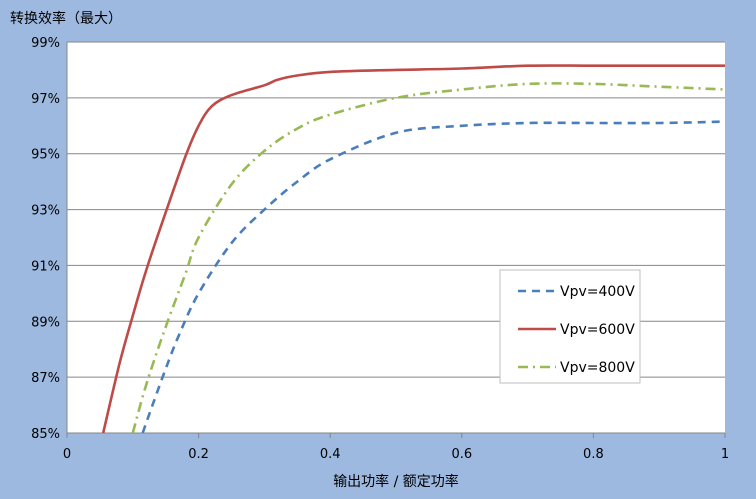  I want to click on legend-label-3: Vpv=800V, so click(597, 368).